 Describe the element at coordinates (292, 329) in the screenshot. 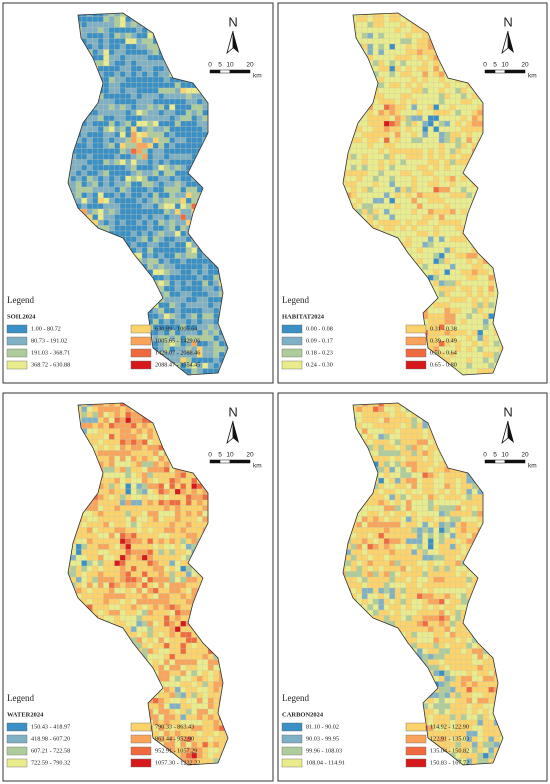

I see `legend-swatch` at that location.